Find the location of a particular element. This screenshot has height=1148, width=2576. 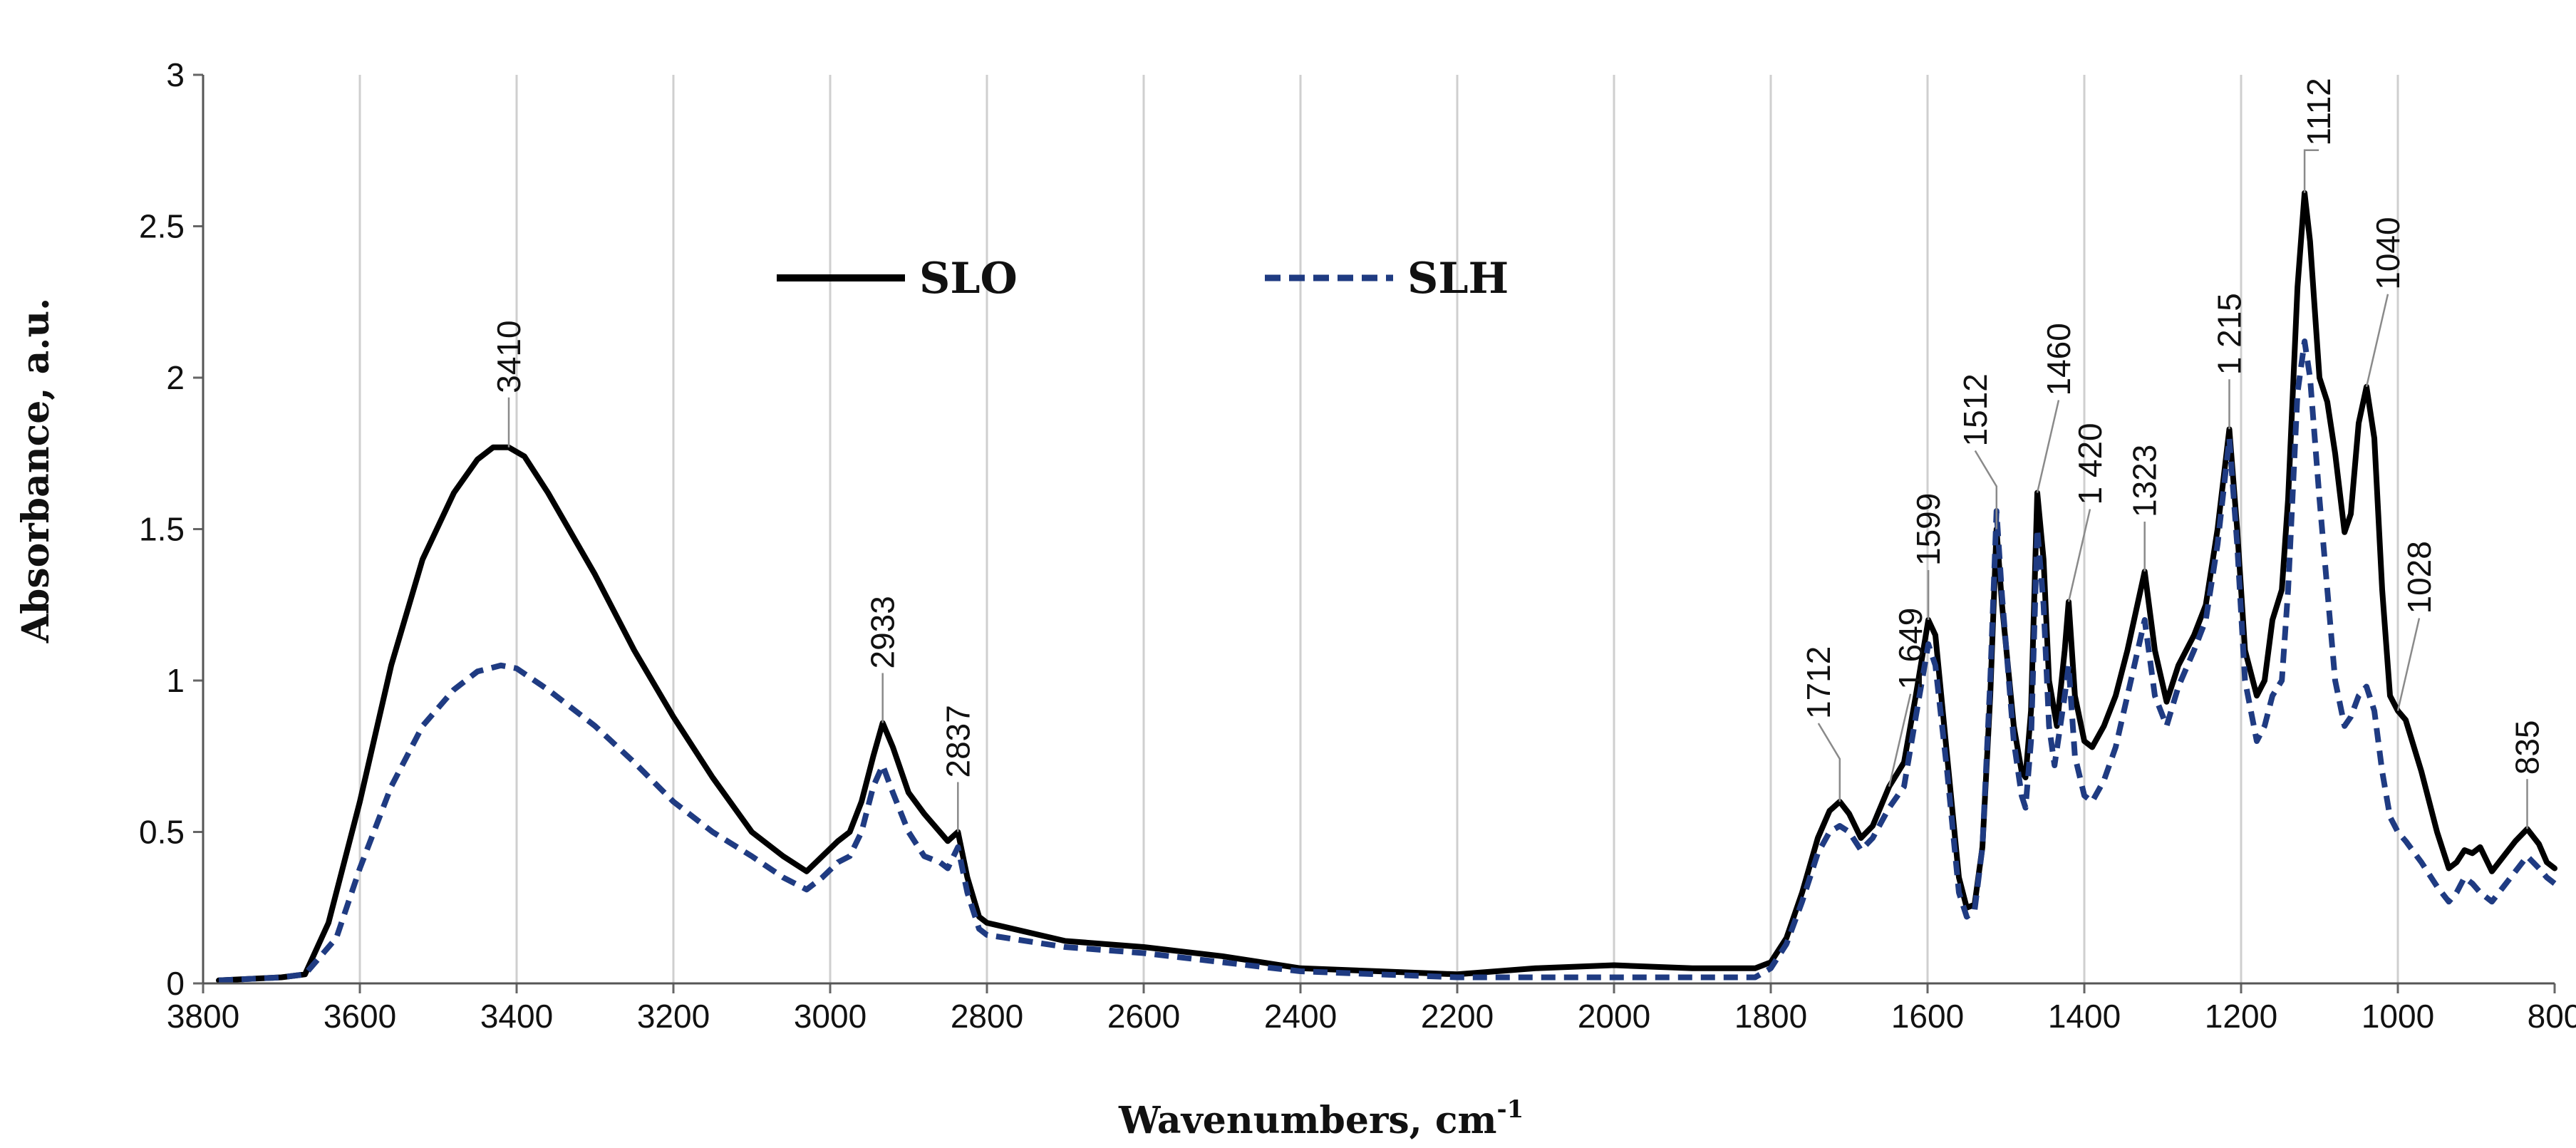

x-tick-label: 3400 is located at coordinates (517, 1017).